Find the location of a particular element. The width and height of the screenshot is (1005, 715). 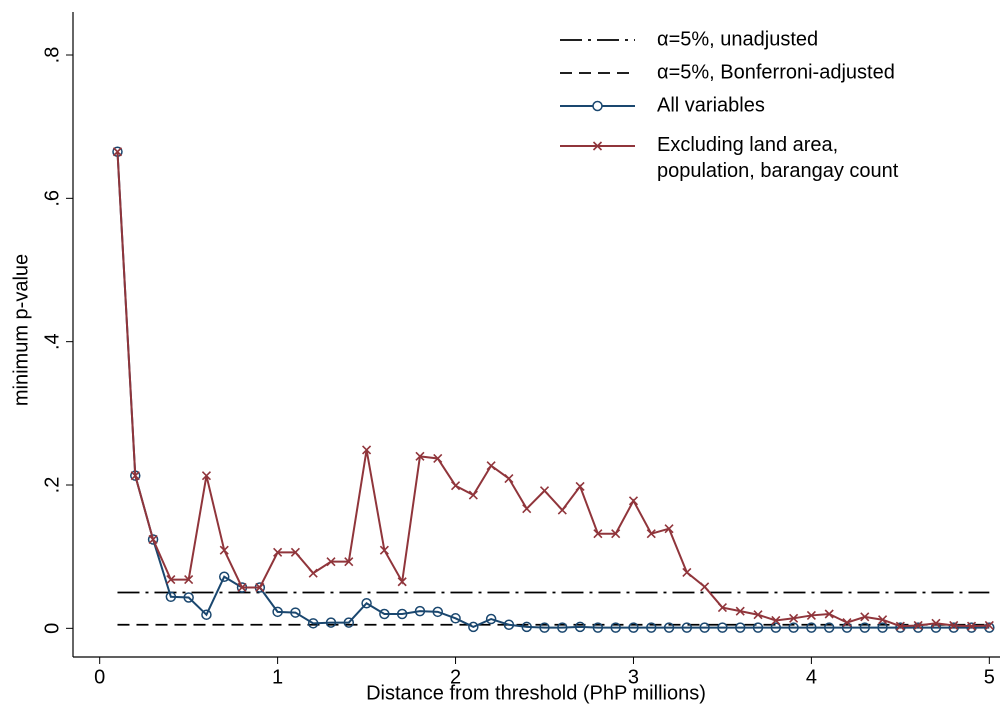

legend-label: α=5%, Bonferroni-adjusted is located at coordinates (776, 72).